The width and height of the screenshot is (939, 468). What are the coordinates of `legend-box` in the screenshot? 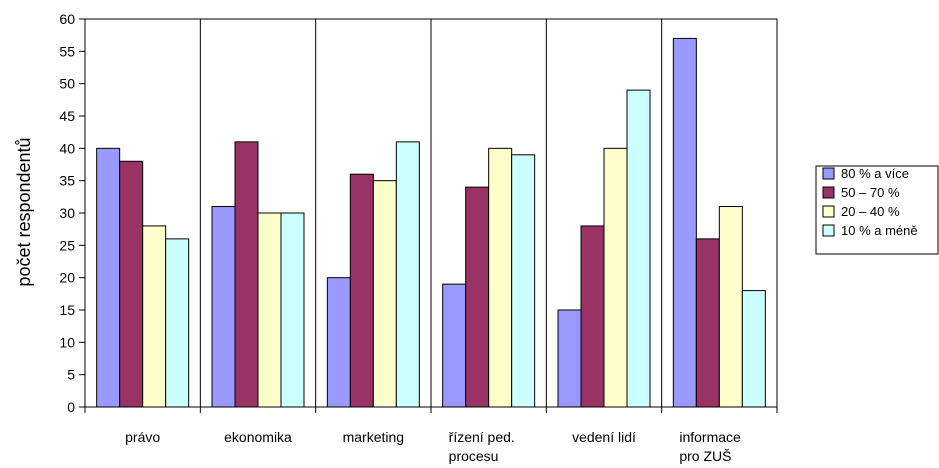 It's located at (877, 210).